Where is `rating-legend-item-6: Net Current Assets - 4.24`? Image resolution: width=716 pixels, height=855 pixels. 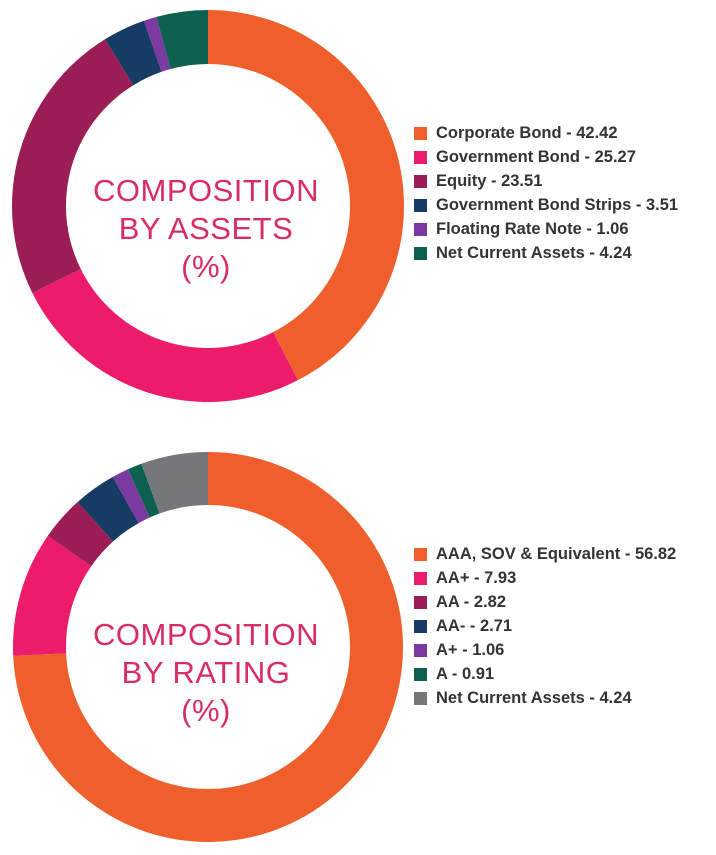 rating-legend-item-6: Net Current Assets - 4.24 is located at coordinates (565, 698).